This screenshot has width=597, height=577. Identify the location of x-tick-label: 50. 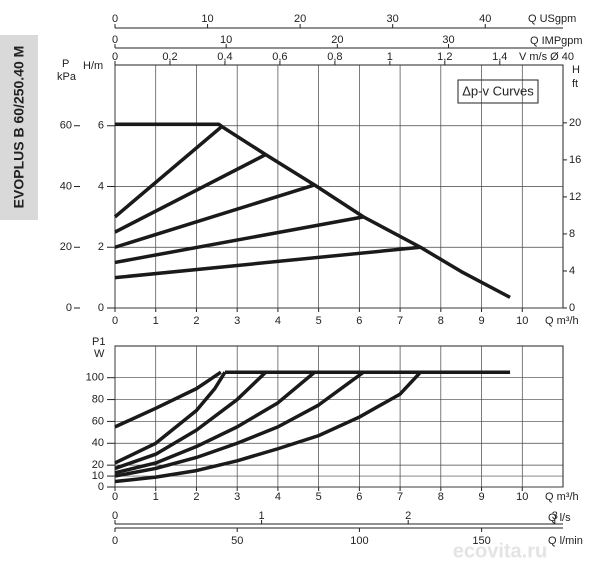
(237, 541).